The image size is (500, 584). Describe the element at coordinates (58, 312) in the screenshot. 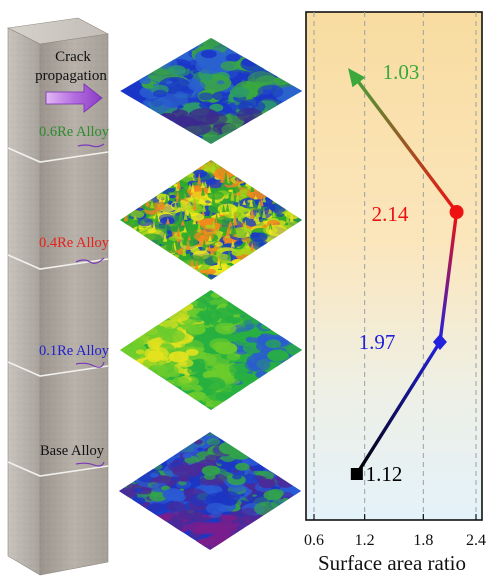

I see `crack-lines` at that location.